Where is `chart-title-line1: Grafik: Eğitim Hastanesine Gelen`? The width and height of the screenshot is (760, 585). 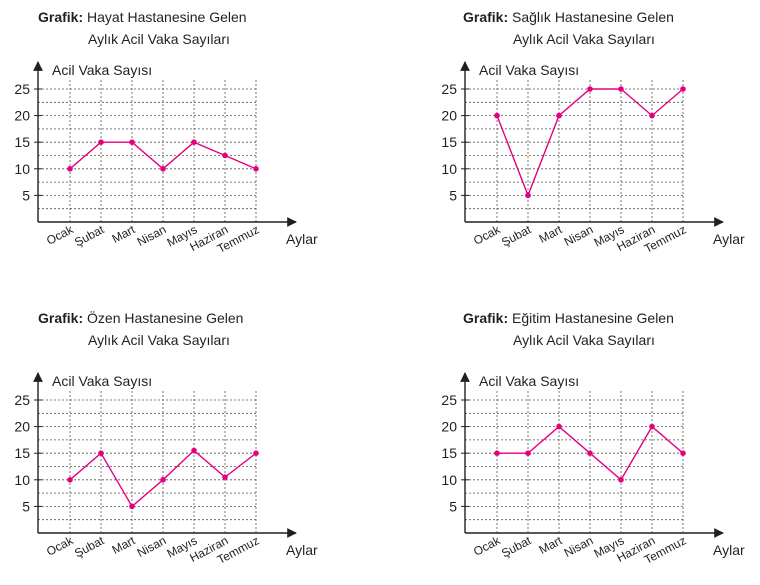 chart-title-line1: Grafik: Eğitim Hastanesine Gelen is located at coordinates (568, 318).